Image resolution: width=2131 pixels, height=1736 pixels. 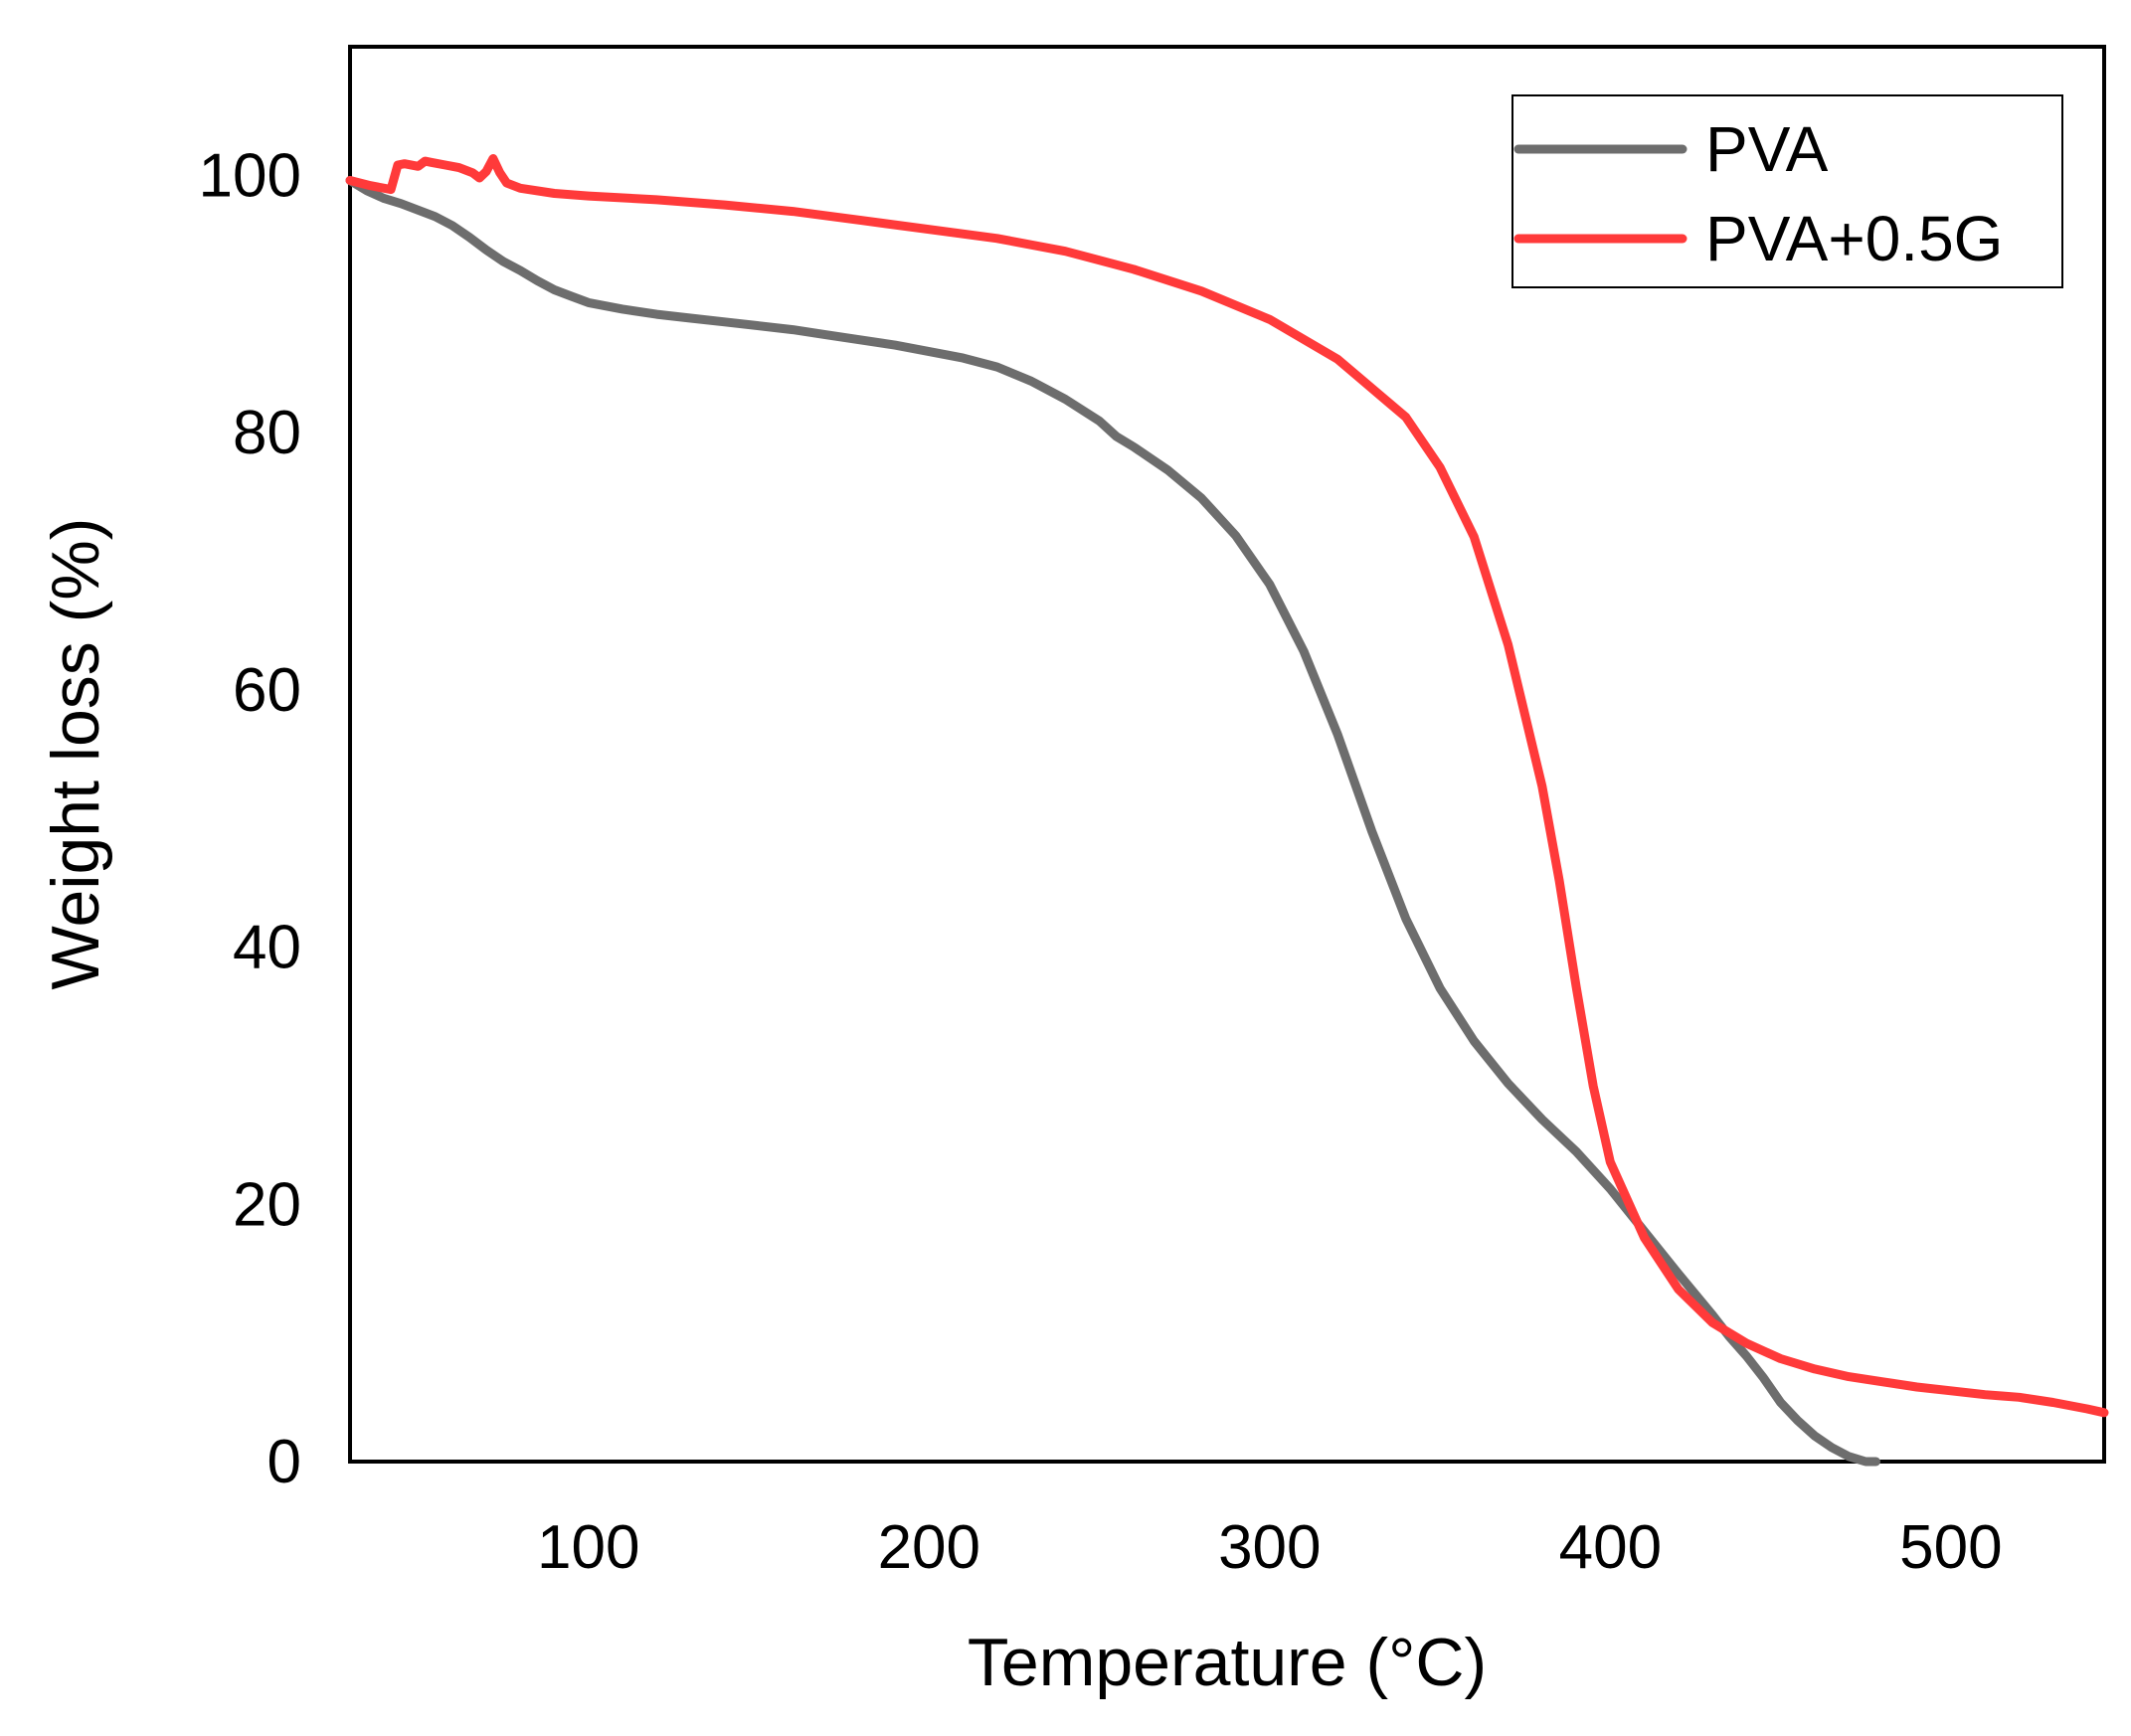 I want to click on x-tick-label: 200, so click(x=929, y=1548).